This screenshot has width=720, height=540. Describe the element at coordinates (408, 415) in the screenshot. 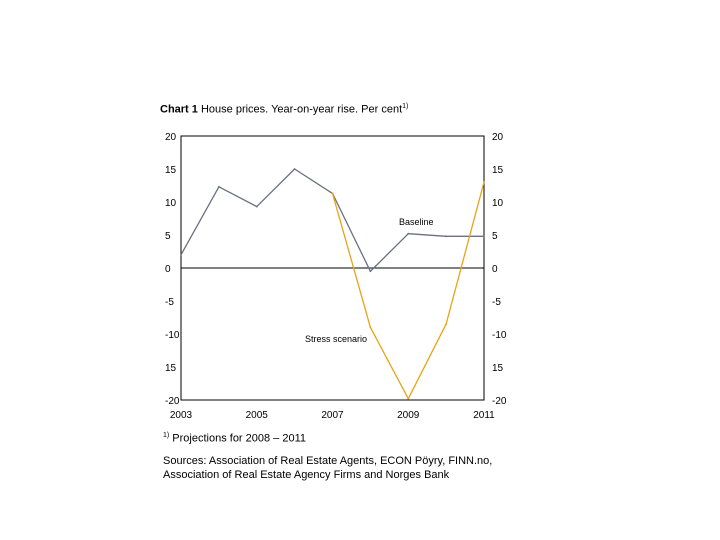

I see `x-tick-label: 2009` at that location.